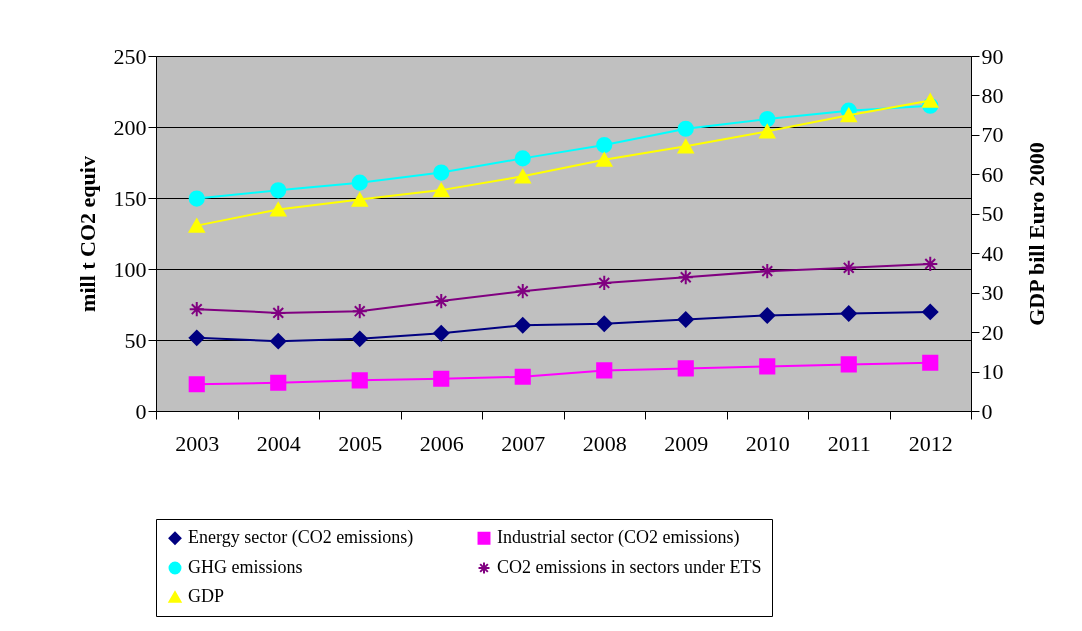 Image resolution: width=1082 pixels, height=631 pixels. What do you see at coordinates (686, 443) in the screenshot?
I see `x-tick-label: 2009` at bounding box center [686, 443].